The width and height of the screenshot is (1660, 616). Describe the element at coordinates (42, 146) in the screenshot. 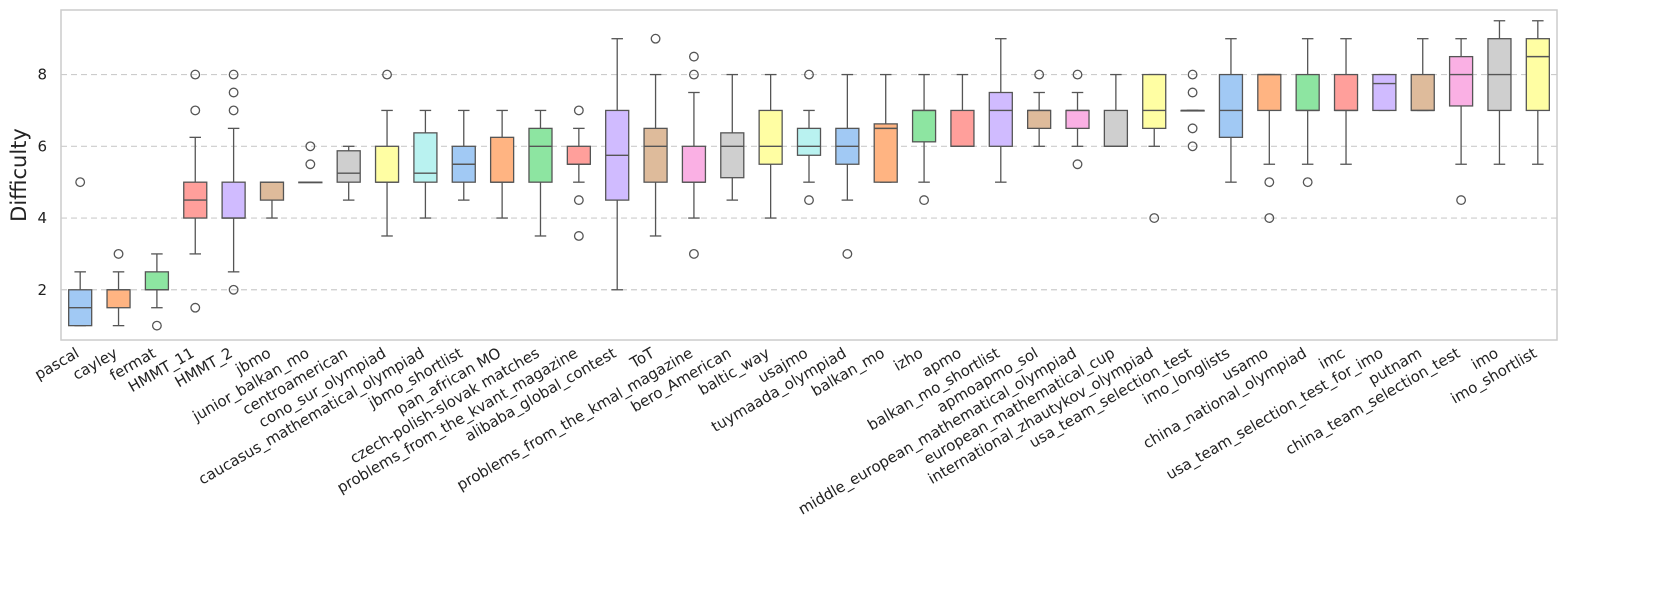

I see `y-tick-label: 6` at that location.